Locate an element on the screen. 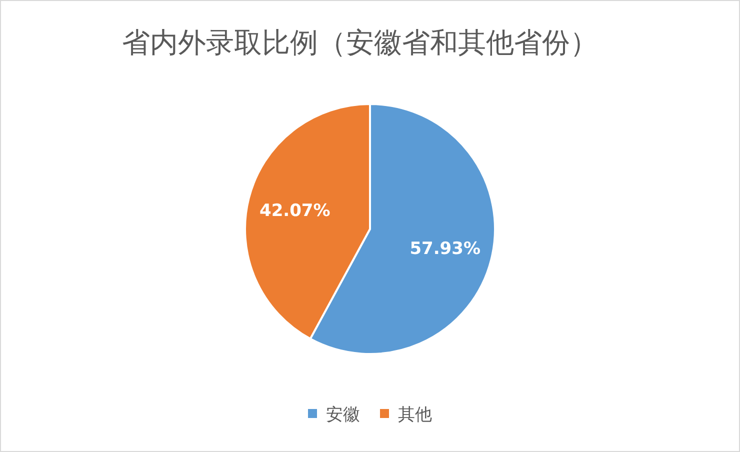 Image resolution: width=740 pixels, height=452 pixels. legend-label: 其他 is located at coordinates (415, 415).